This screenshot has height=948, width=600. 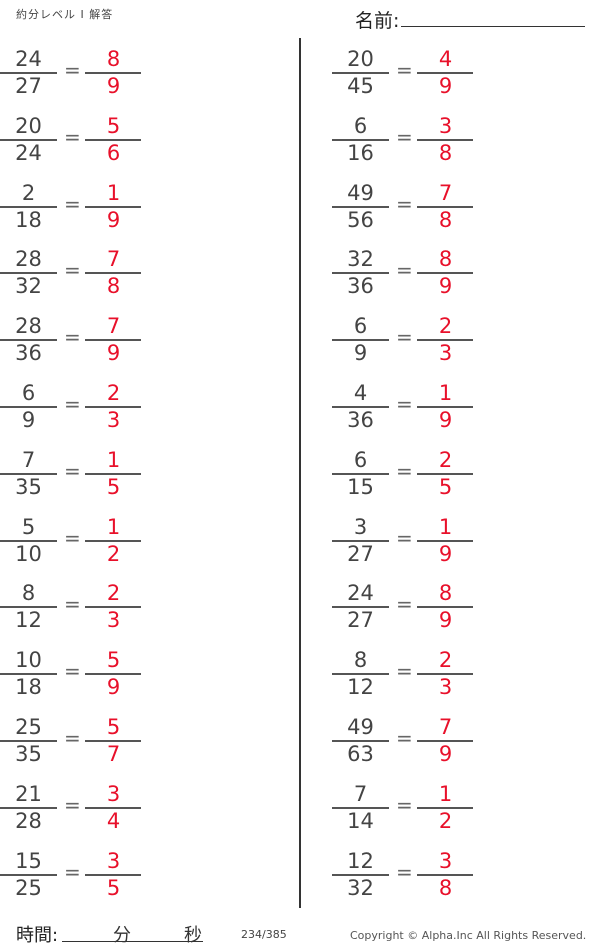 I want to click on question-numerator: 3, so click(x=360, y=526).